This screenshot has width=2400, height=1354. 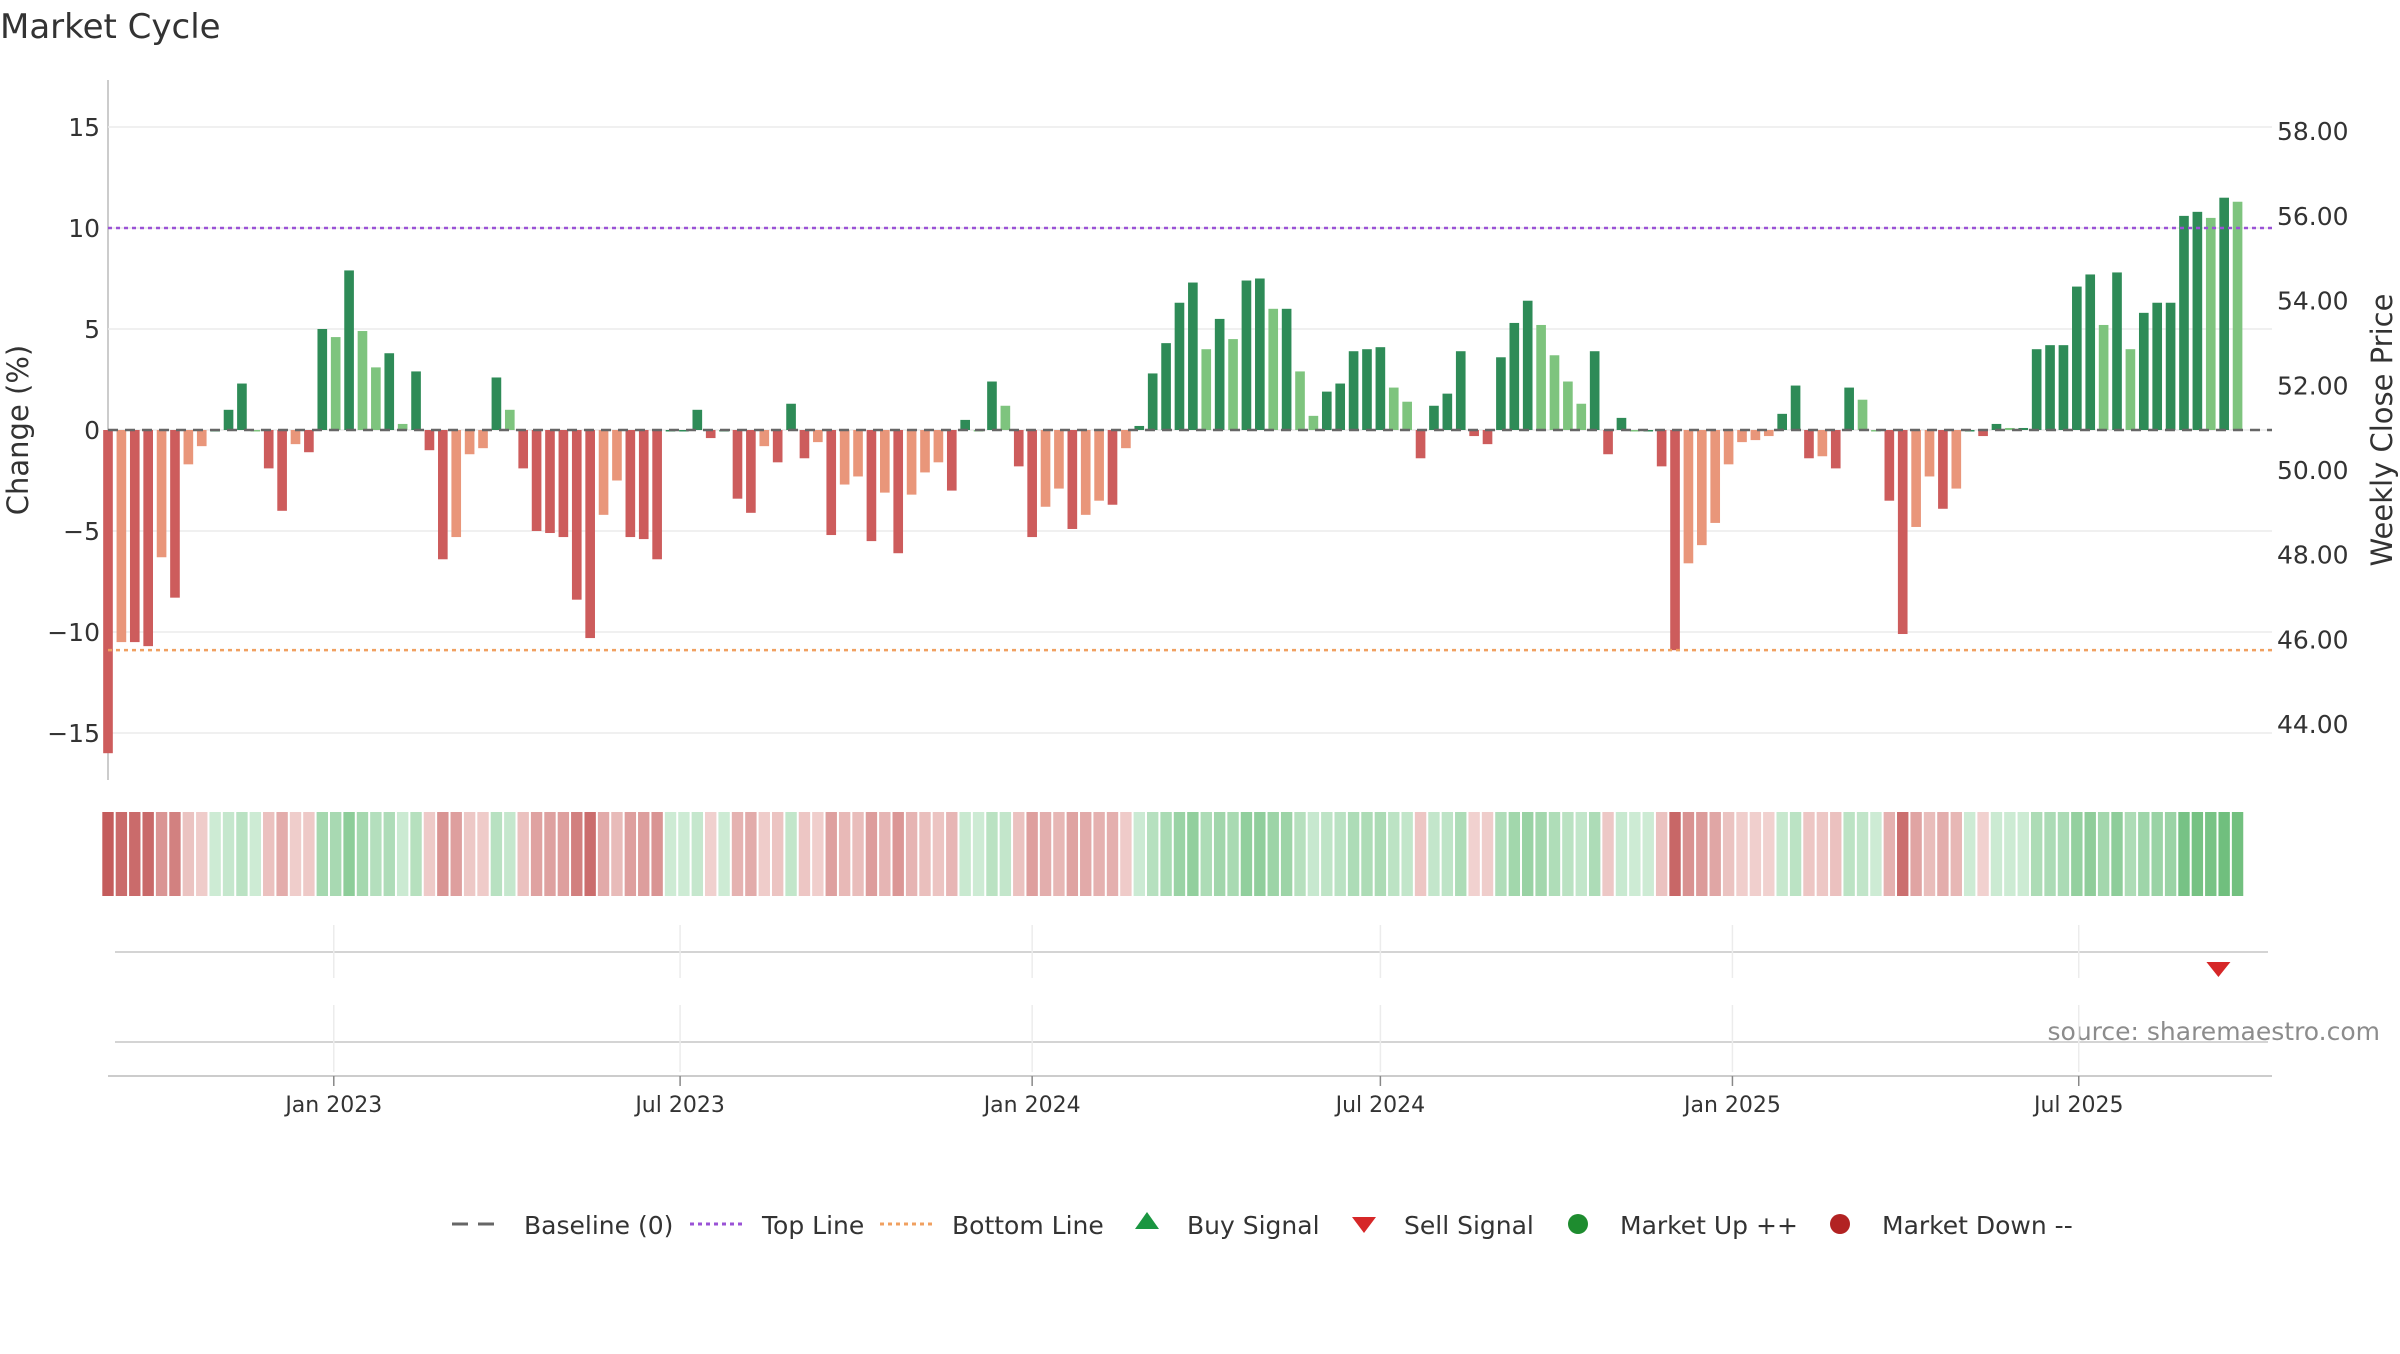 I want to click on y-tick-label: 5, so click(x=92, y=329).